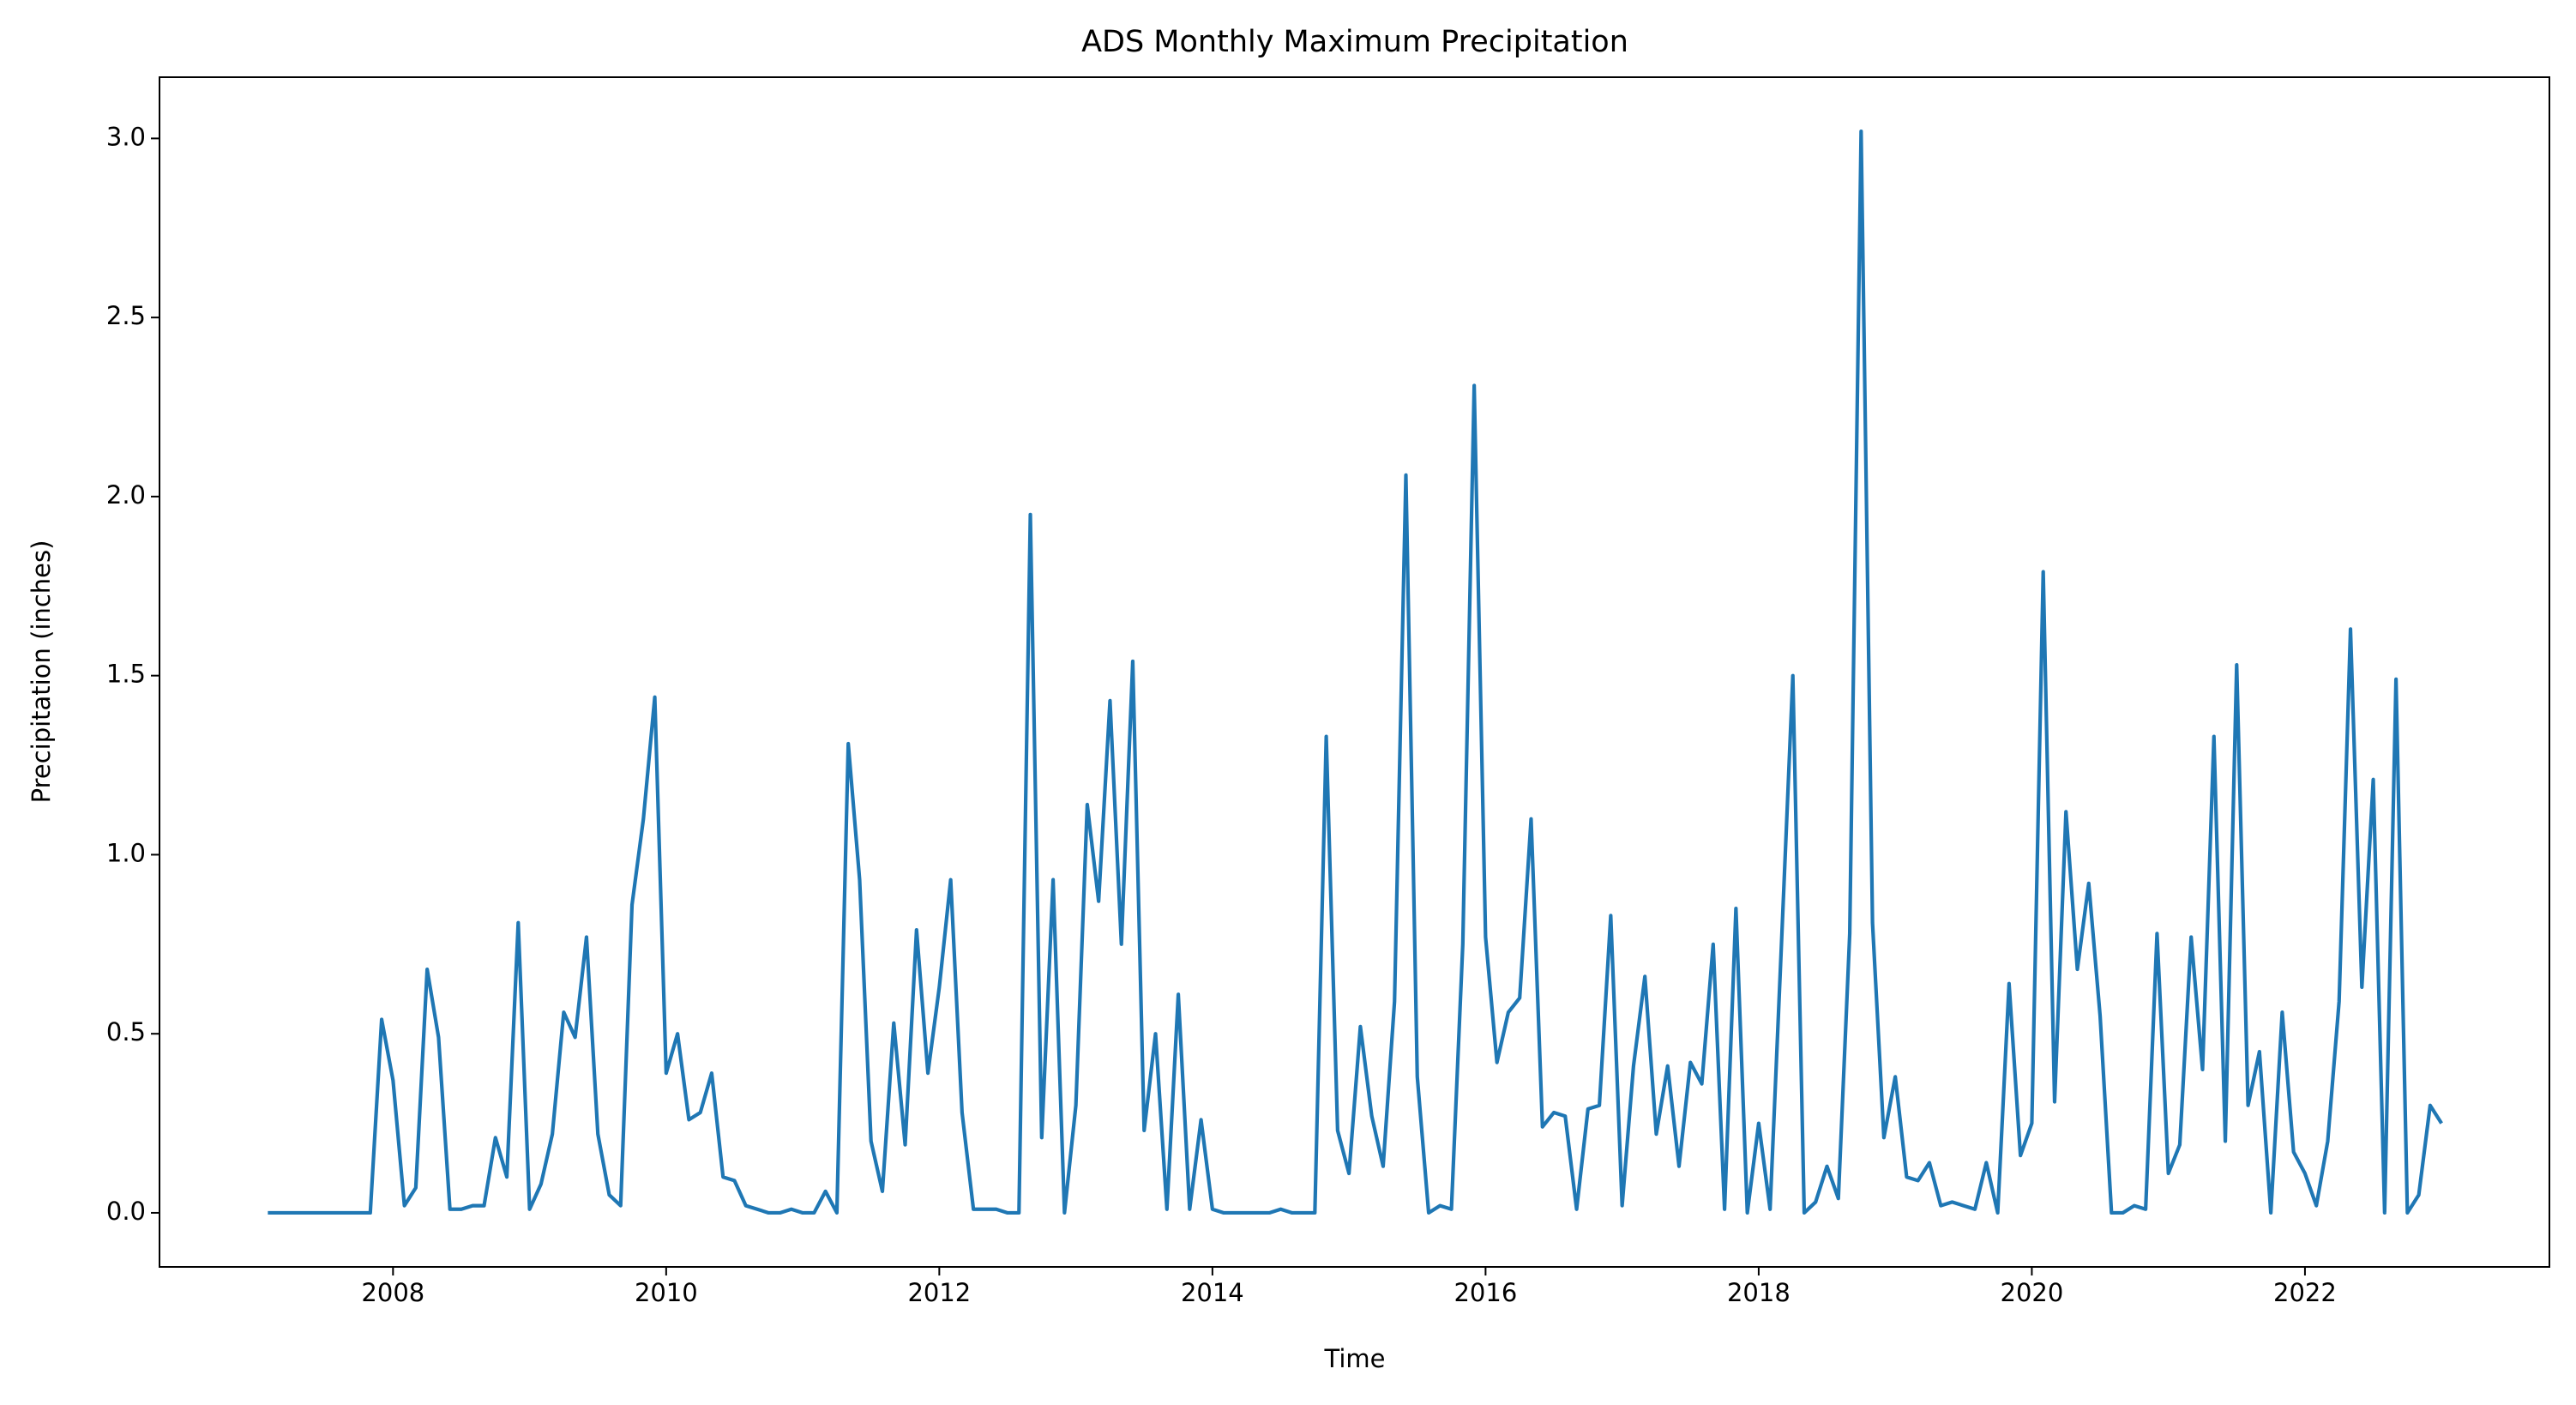  I want to click on y-tick-label: 2.5, so click(126, 315).